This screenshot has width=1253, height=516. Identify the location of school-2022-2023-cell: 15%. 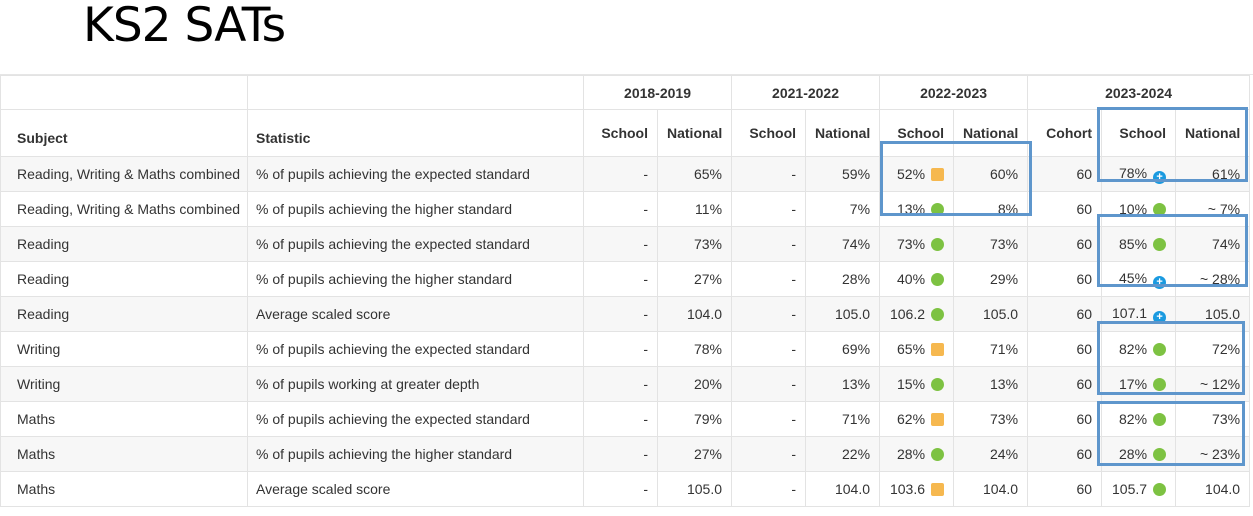
(917, 384).